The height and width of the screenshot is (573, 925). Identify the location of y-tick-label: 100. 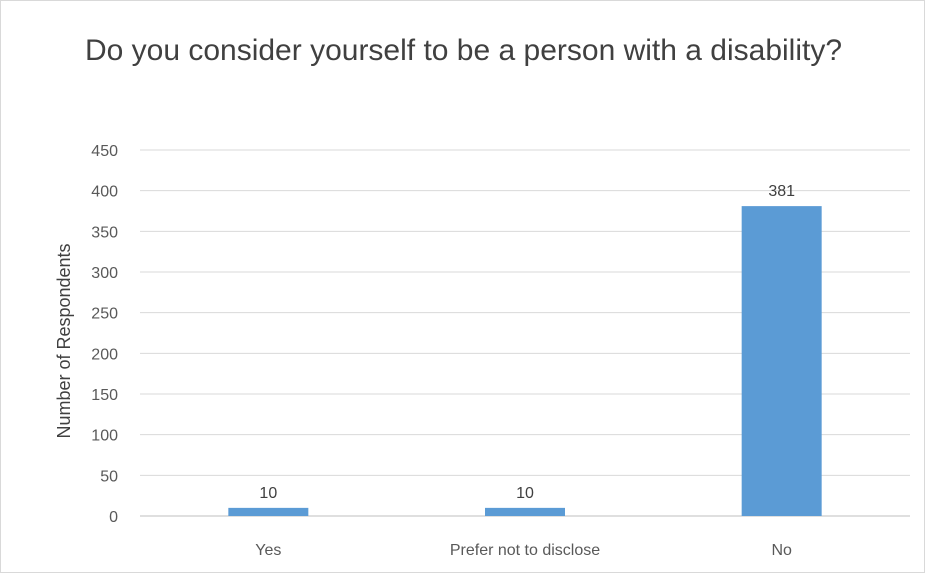
(104, 436).